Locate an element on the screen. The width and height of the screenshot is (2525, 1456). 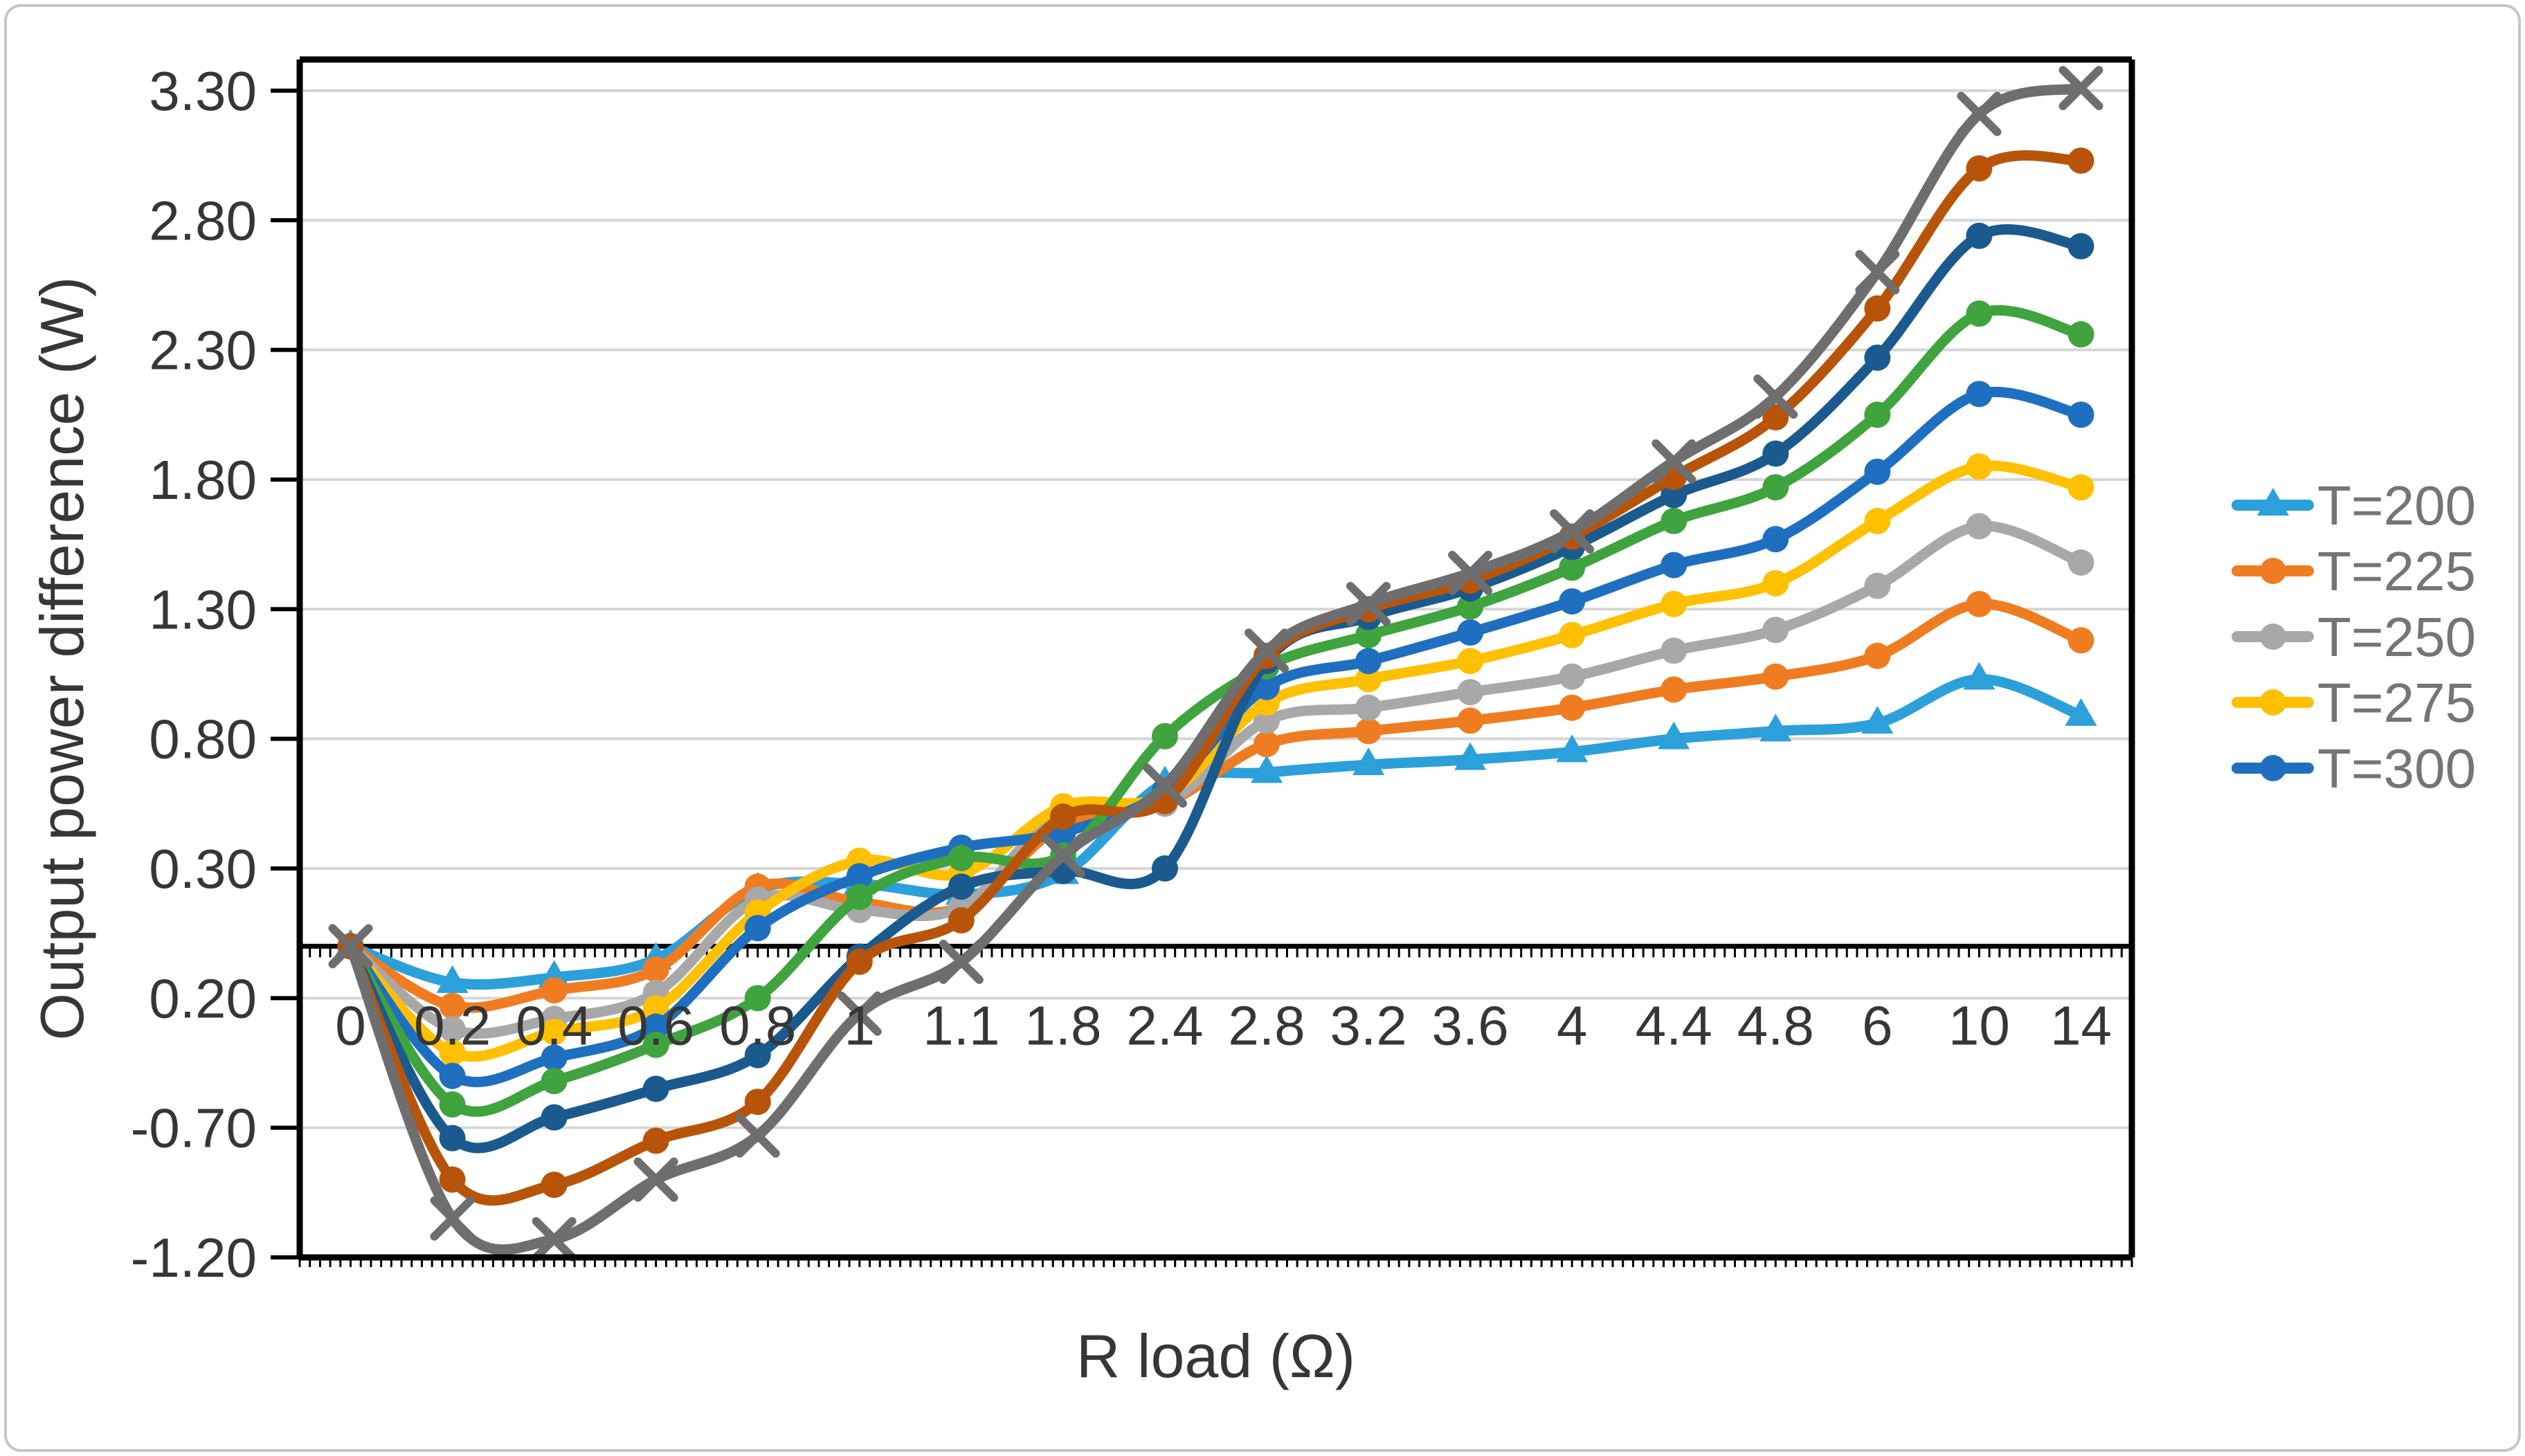
legend-label: T=275 is located at coordinates (2396, 703).